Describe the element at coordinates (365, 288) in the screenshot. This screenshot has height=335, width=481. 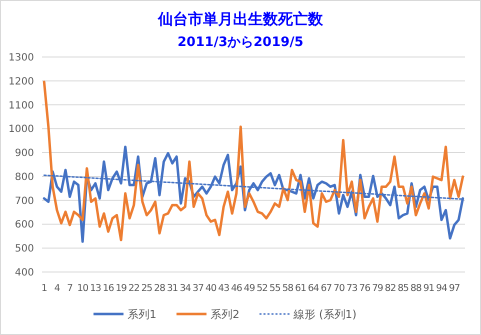
I see `x-tick-label: 76` at that location.